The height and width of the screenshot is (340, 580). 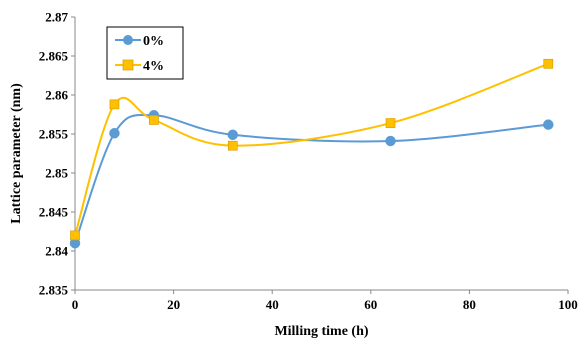 What do you see at coordinates (56, 251) in the screenshot?
I see `y-tick-label: 2.84` at bounding box center [56, 251].